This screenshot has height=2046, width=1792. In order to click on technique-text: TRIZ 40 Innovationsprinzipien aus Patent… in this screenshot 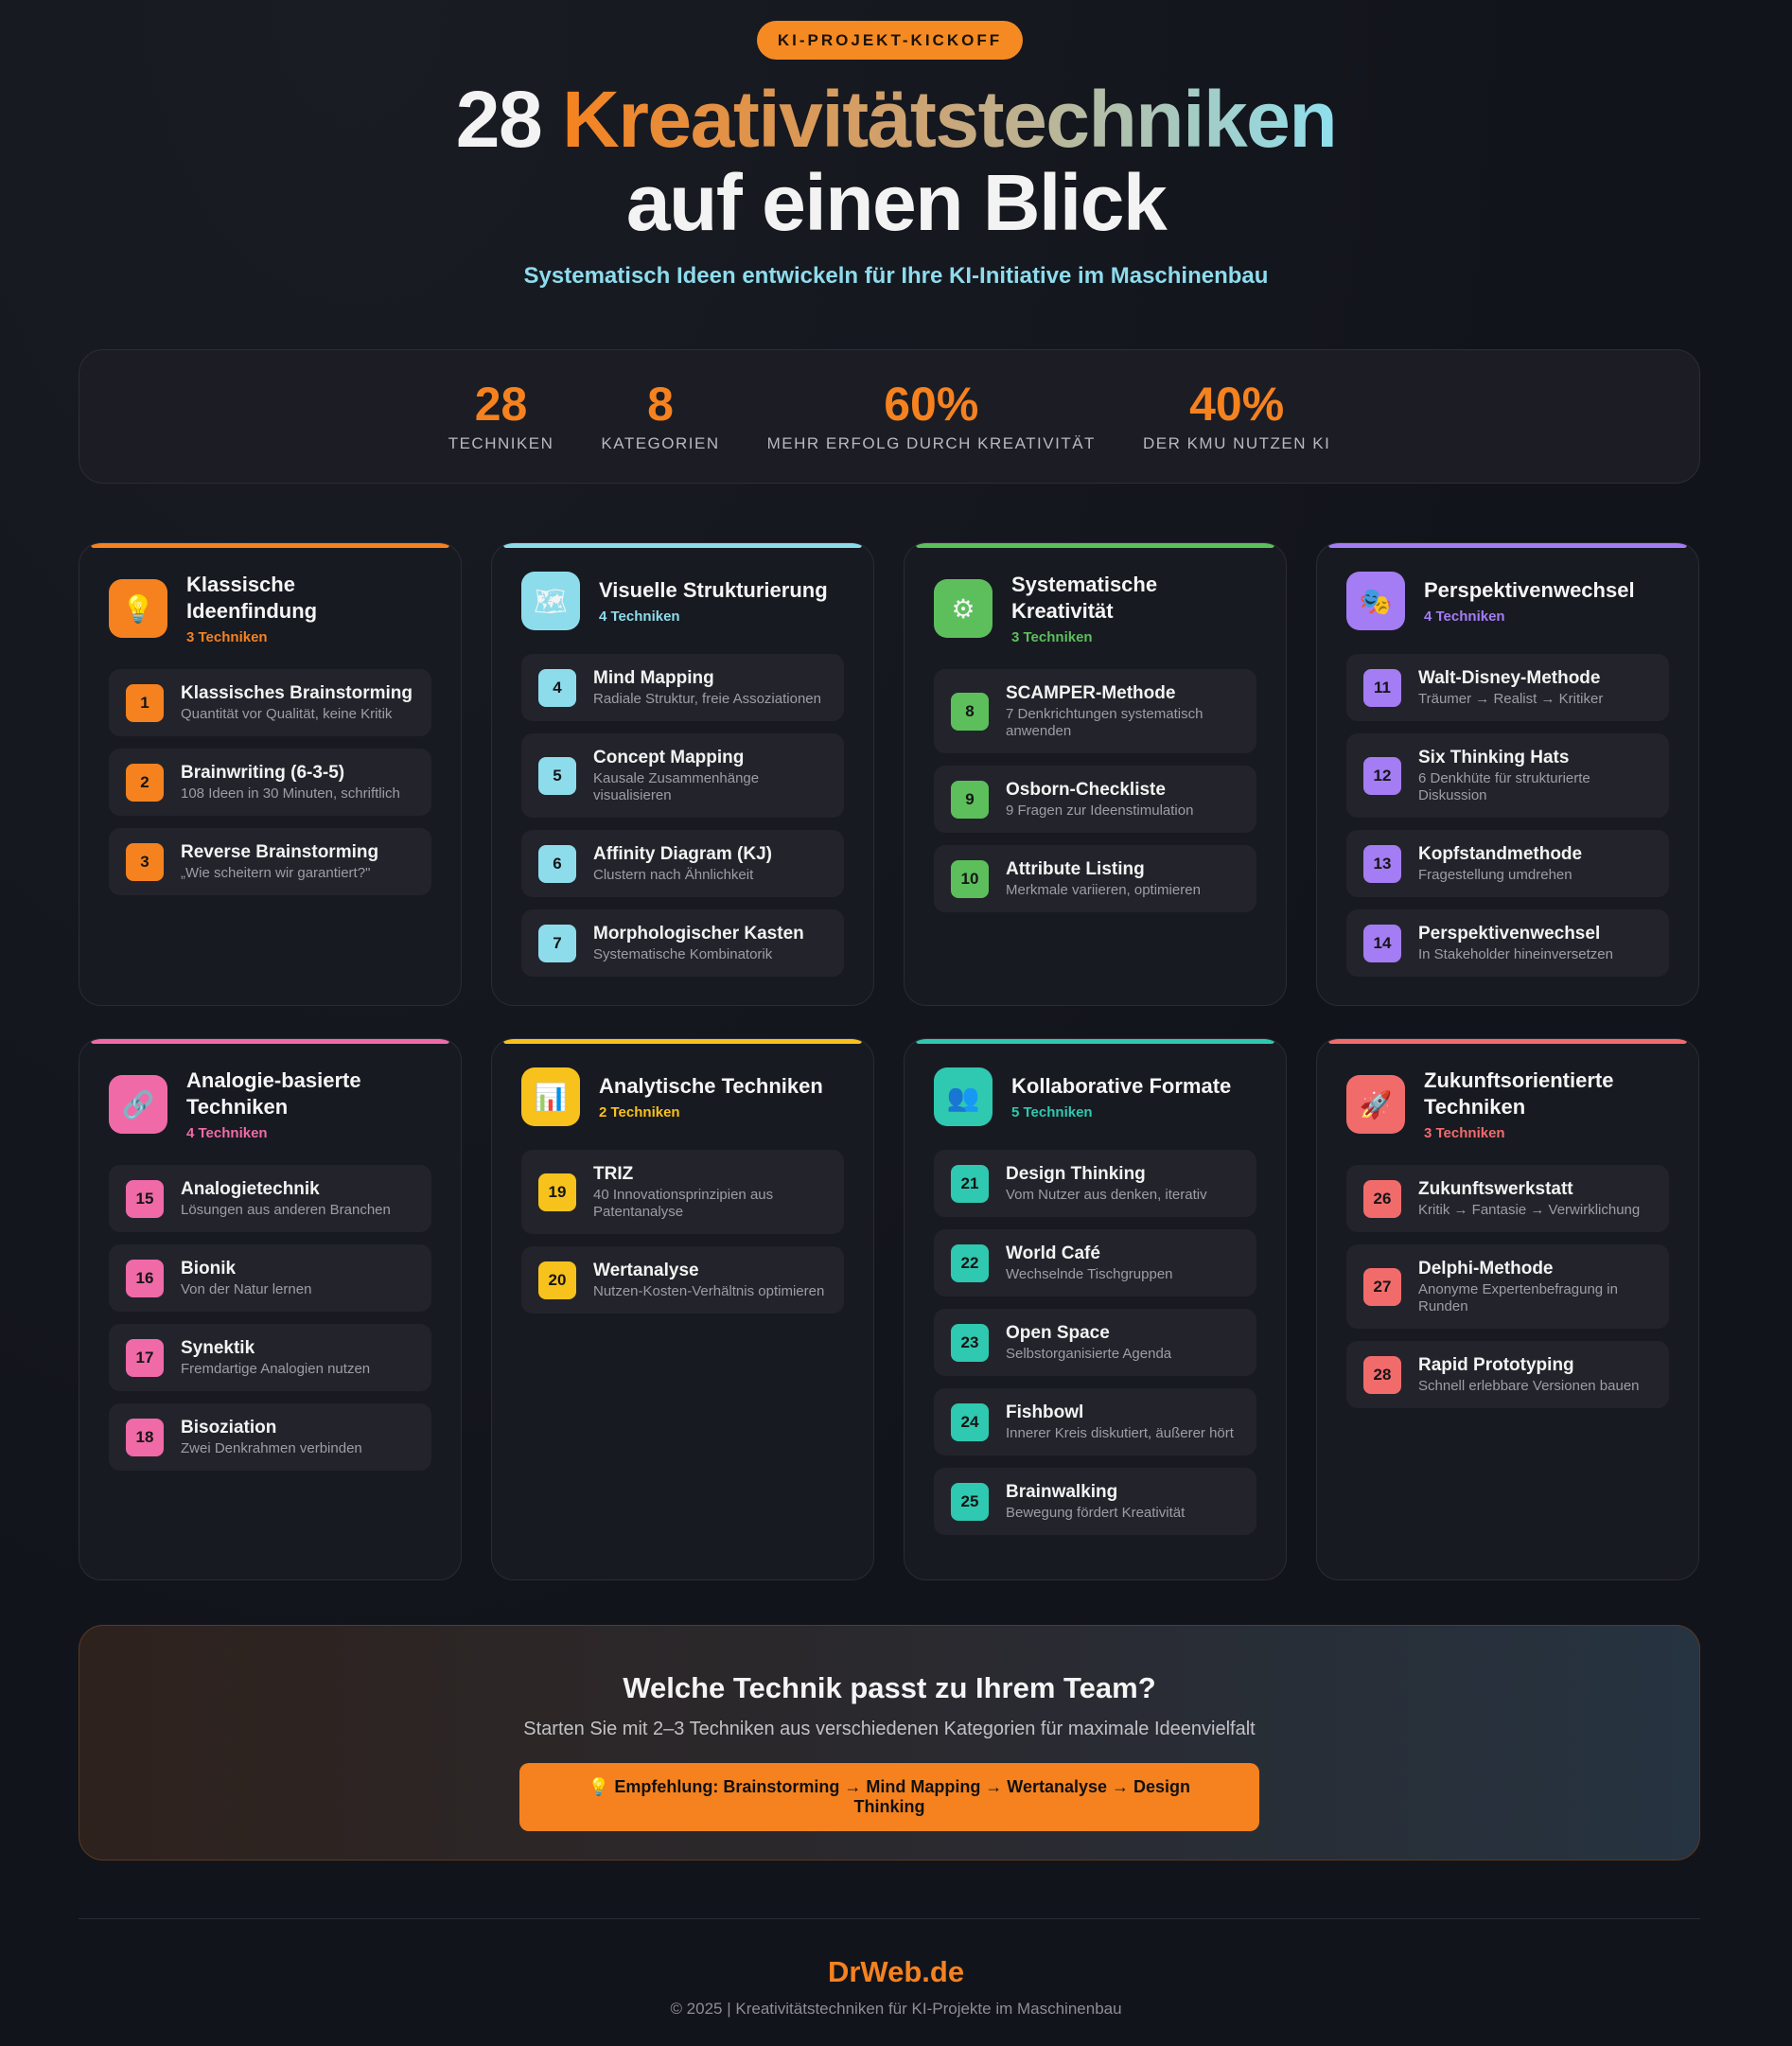, I will do `click(710, 1192)`.